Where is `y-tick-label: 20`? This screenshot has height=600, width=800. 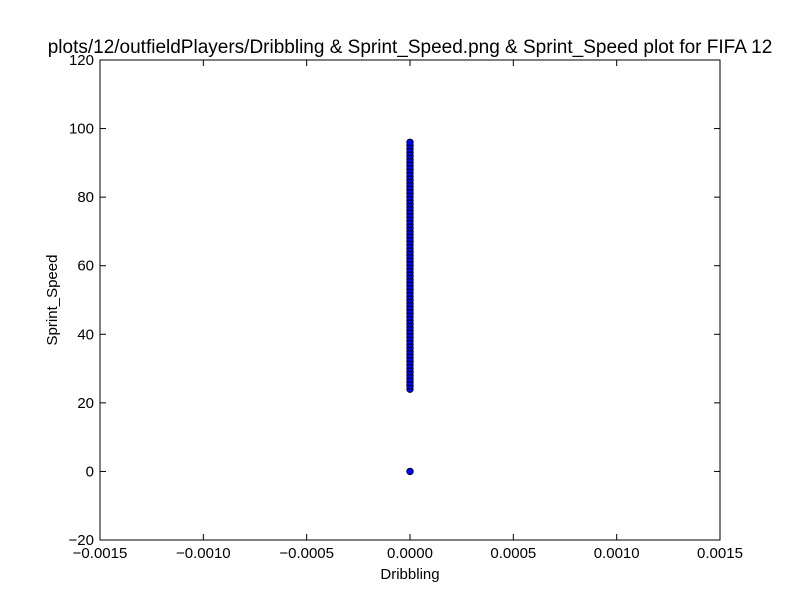
y-tick-label: 20 is located at coordinates (85, 403).